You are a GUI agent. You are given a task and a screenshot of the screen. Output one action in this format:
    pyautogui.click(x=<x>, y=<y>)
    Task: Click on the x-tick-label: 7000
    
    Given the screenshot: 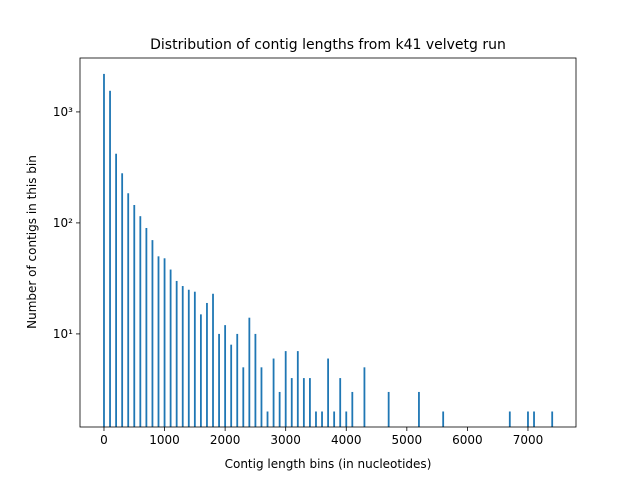 What is the action you would take?
    pyautogui.click(x=528, y=440)
    